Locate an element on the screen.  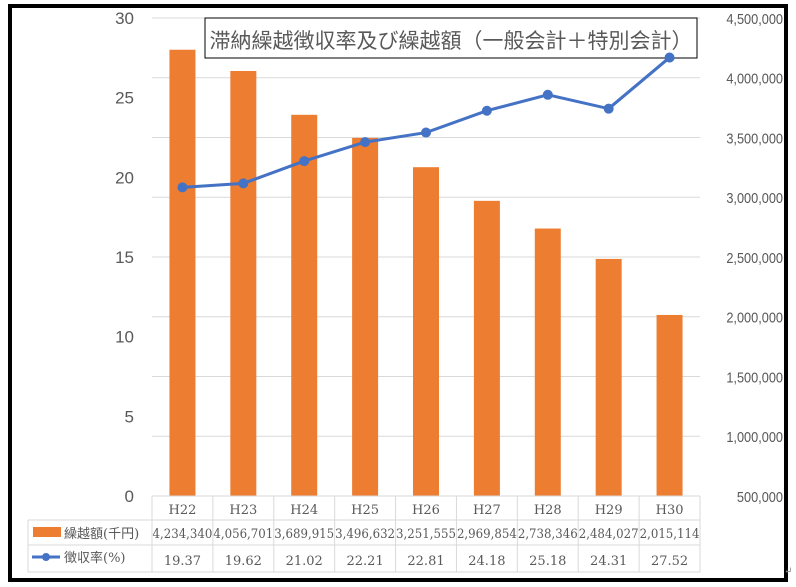
return-mark: ↵ is located at coordinates (788, 571).